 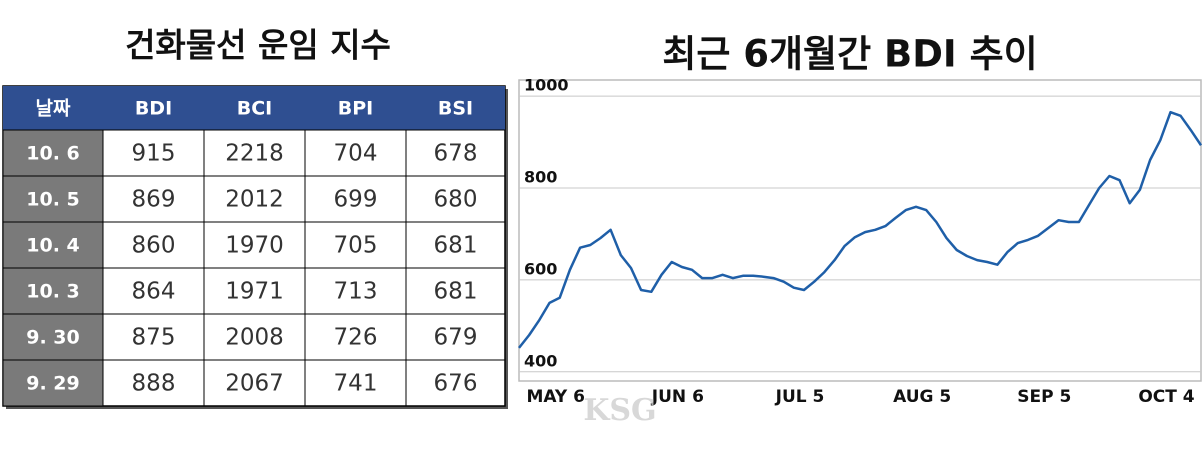 I want to click on value-cell: 915, so click(x=154, y=154).